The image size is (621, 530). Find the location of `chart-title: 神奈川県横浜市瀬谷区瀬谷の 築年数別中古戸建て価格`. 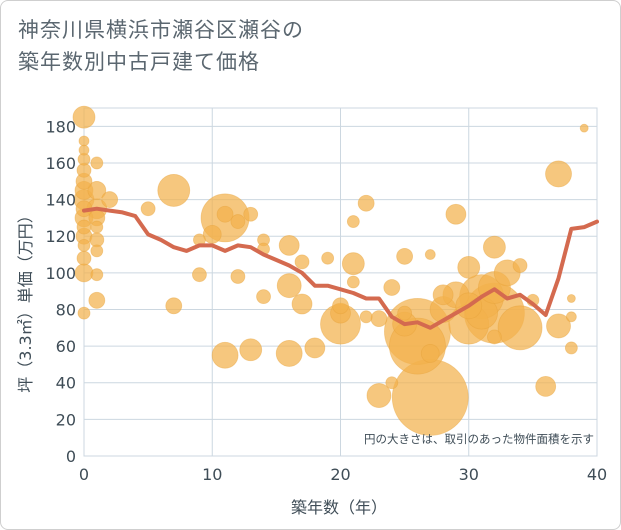

chart-title: 神奈川県横浜市瀬谷区瀬谷の 築年数別中古戸建て価格 is located at coordinates (298, 46).